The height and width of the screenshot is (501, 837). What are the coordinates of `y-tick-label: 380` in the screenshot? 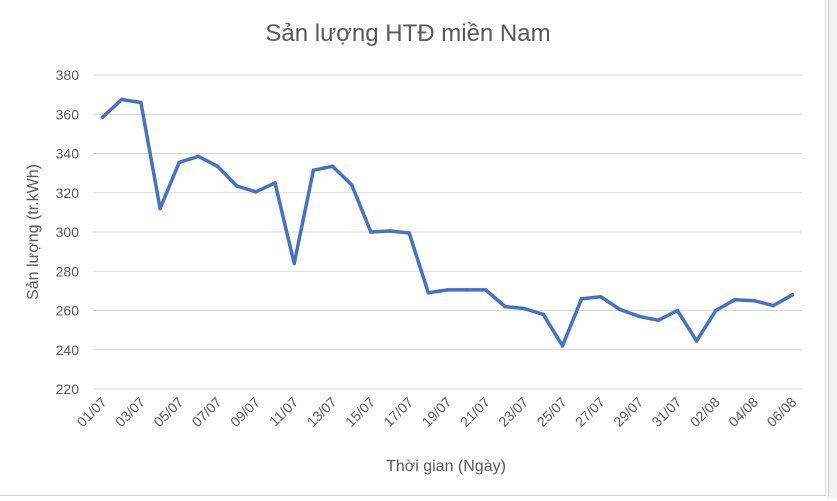 It's located at (68, 75).